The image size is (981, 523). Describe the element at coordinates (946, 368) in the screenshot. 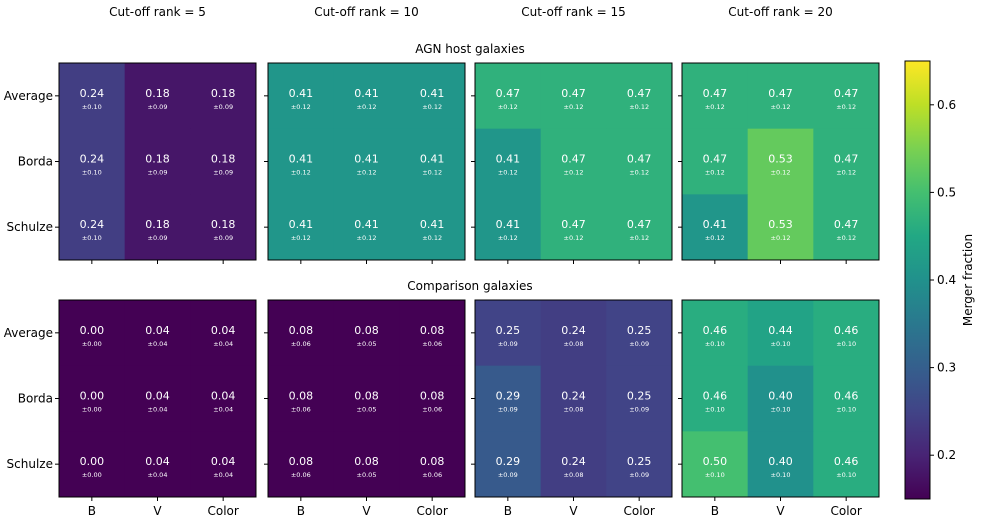

I see `colorbar-tick-label: 0.3` at that location.